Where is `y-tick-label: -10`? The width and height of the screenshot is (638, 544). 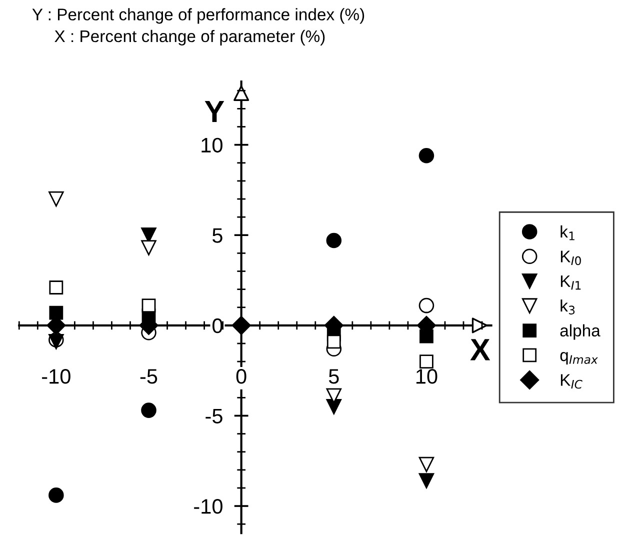 y-tick-label: -10 is located at coordinates (208, 506).